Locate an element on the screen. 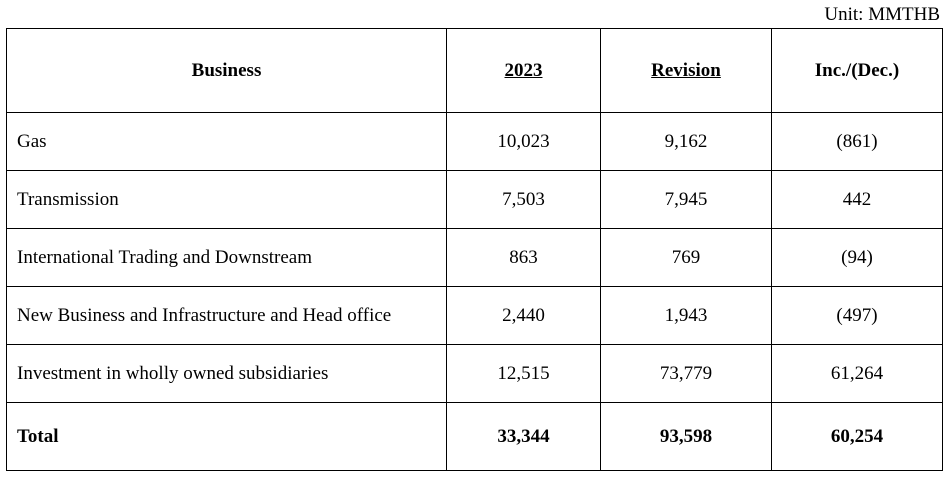 This screenshot has width=946, height=477. total-revision-cell: 93,598 is located at coordinates (686, 436).